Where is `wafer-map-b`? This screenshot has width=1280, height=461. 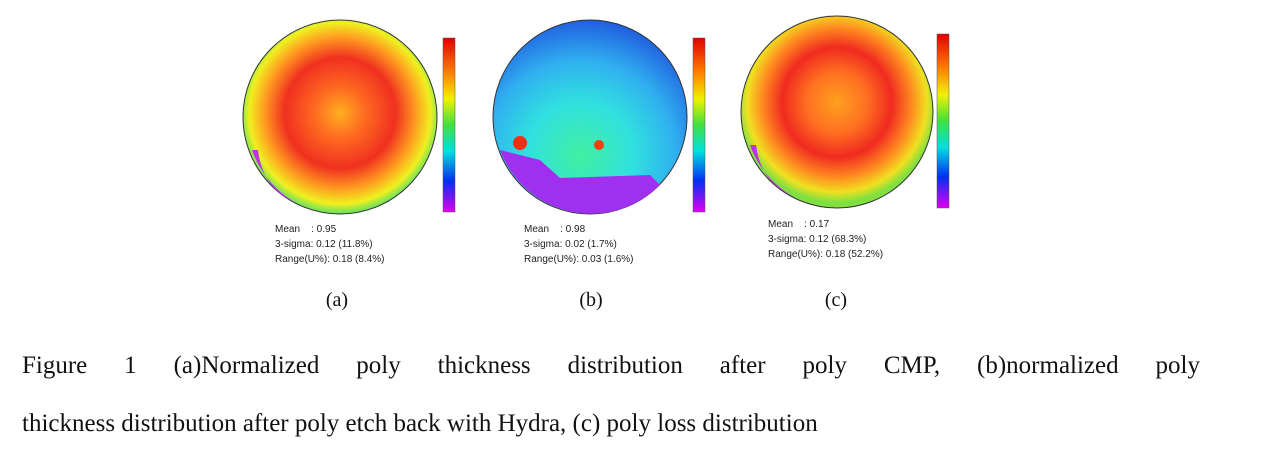
wafer-map-b is located at coordinates (599, 117).